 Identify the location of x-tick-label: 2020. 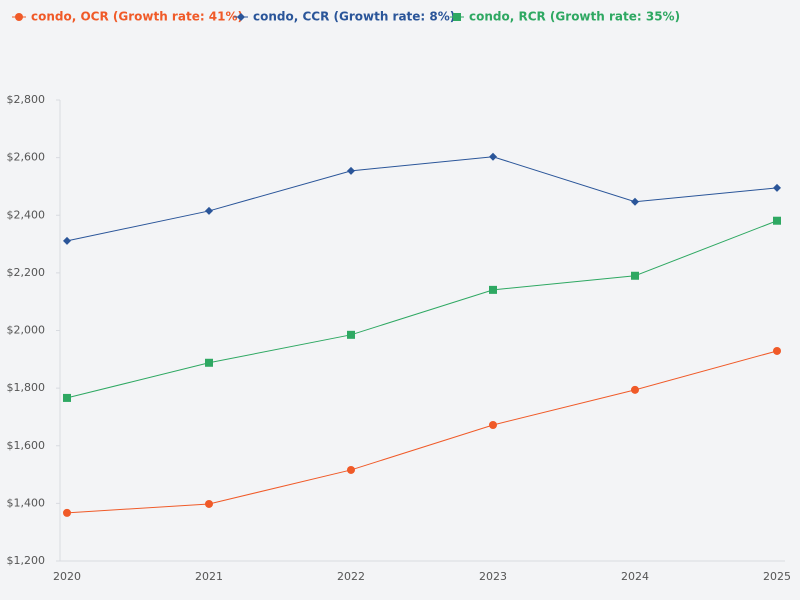
(67, 576).